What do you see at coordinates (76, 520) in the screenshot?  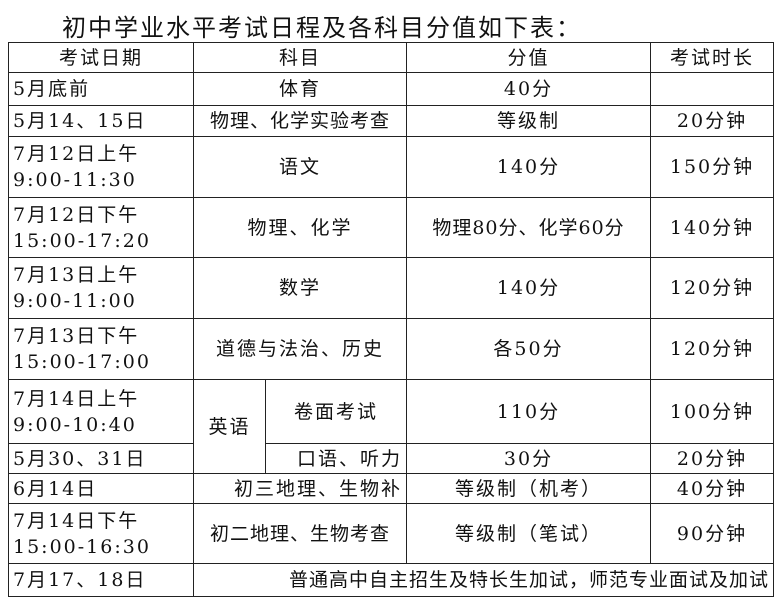 I see `date-text: 7月14日下午` at bounding box center [76, 520].